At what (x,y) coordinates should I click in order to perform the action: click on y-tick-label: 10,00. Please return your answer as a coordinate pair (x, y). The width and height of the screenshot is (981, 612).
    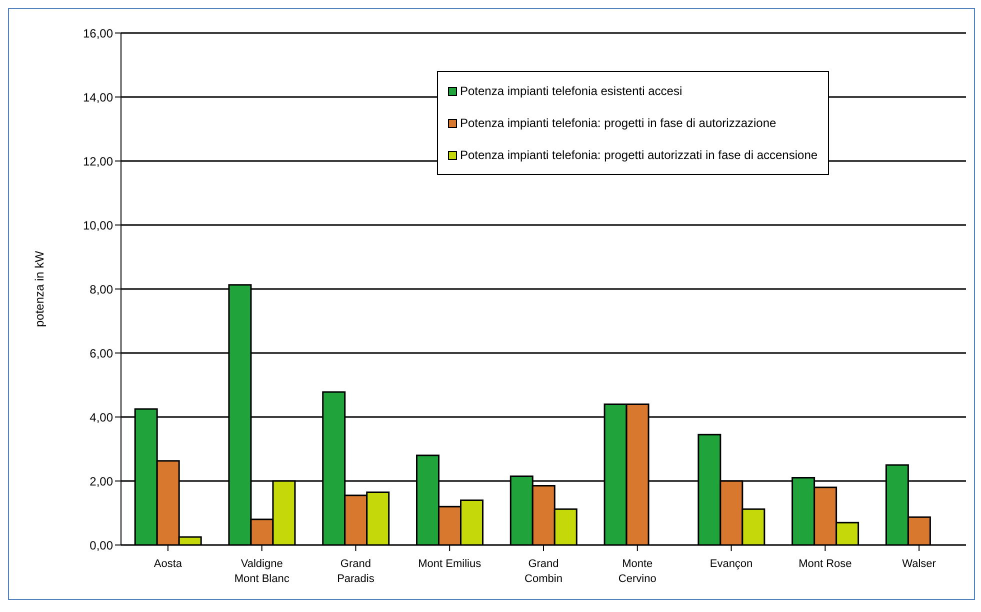
    Looking at the image, I should click on (98, 225).